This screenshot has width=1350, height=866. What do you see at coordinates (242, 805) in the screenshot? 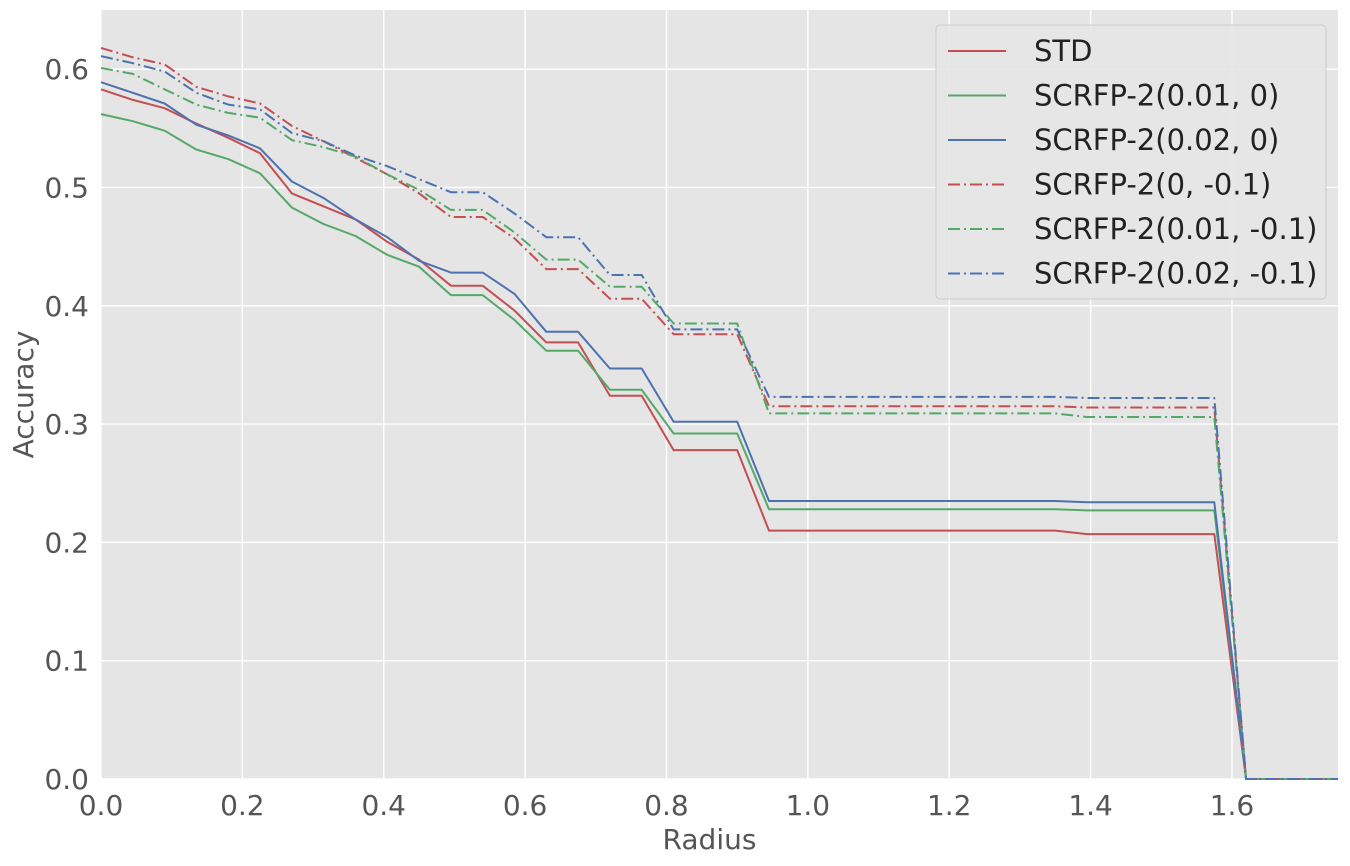
I see `x-tick-label: 0.2` at bounding box center [242, 805].